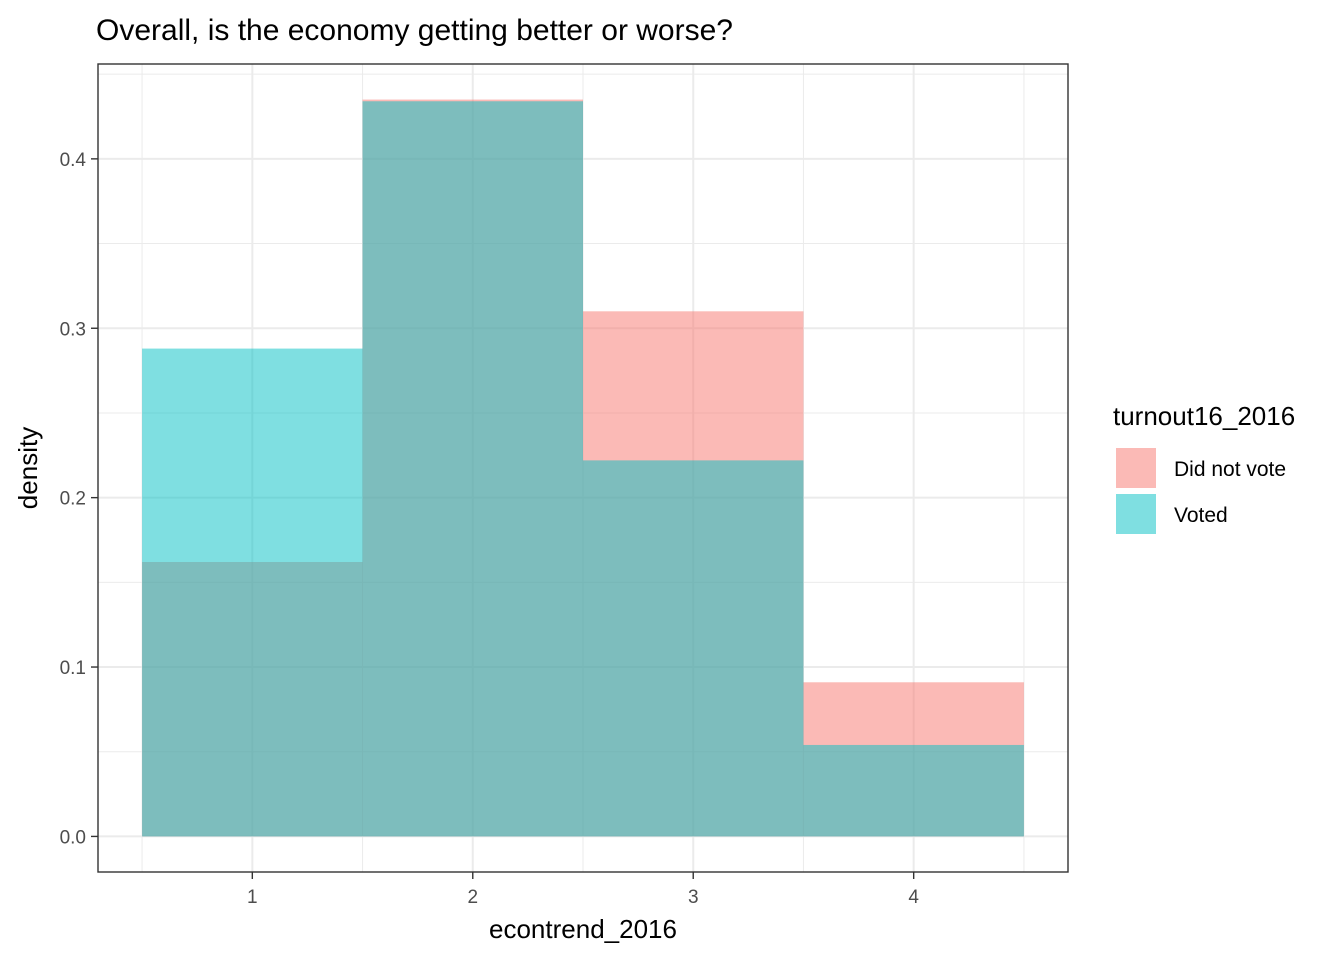 The height and width of the screenshot is (965, 1344). What do you see at coordinates (1201, 515) in the screenshot?
I see `legend-label: Voted` at bounding box center [1201, 515].